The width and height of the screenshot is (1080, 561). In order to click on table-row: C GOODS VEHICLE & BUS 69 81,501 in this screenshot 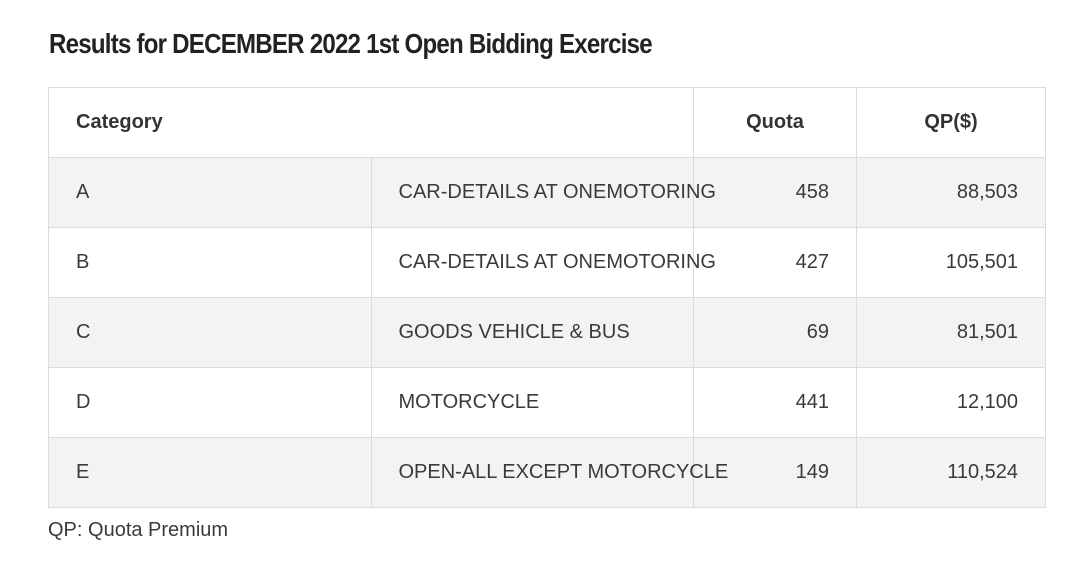, I will do `click(547, 332)`.